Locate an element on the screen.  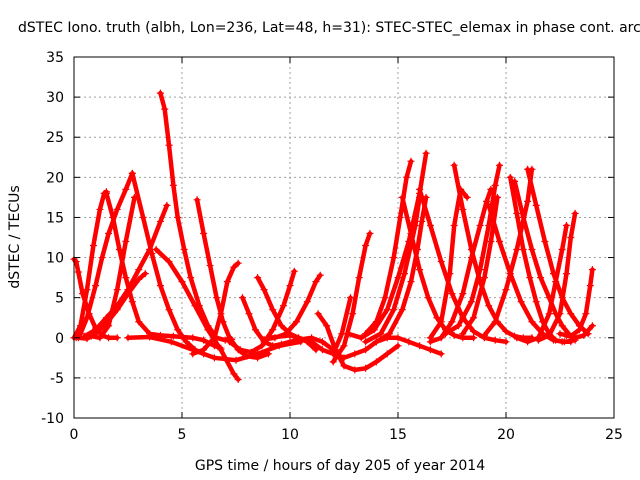
y-tick-label: 20 is located at coordinates (55, 178).